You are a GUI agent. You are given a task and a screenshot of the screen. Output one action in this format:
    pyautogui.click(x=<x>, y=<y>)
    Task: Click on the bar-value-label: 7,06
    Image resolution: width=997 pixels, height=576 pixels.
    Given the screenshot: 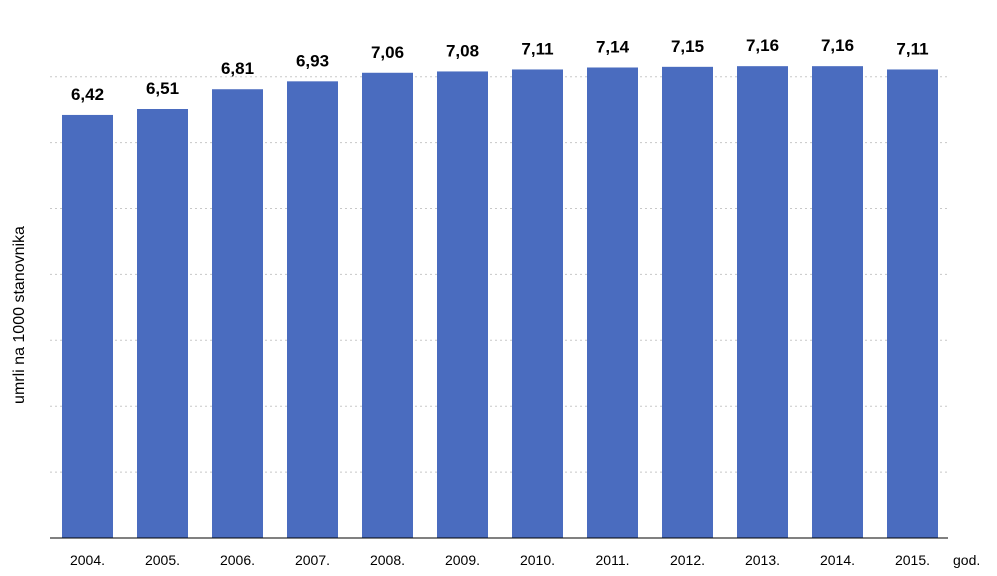 What is the action you would take?
    pyautogui.click(x=387, y=52)
    